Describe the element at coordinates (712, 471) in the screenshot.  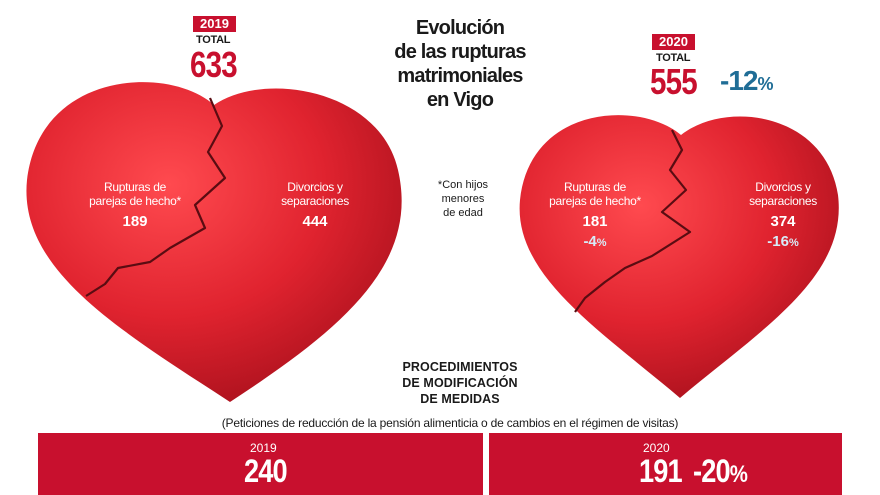
I see `procedures-change-2020-value: -20` at that location.